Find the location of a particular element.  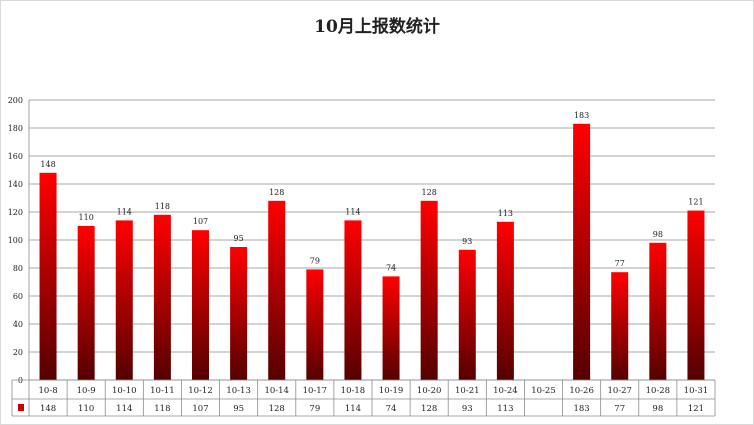

x-tick-label: 10-31 is located at coordinates (696, 391).